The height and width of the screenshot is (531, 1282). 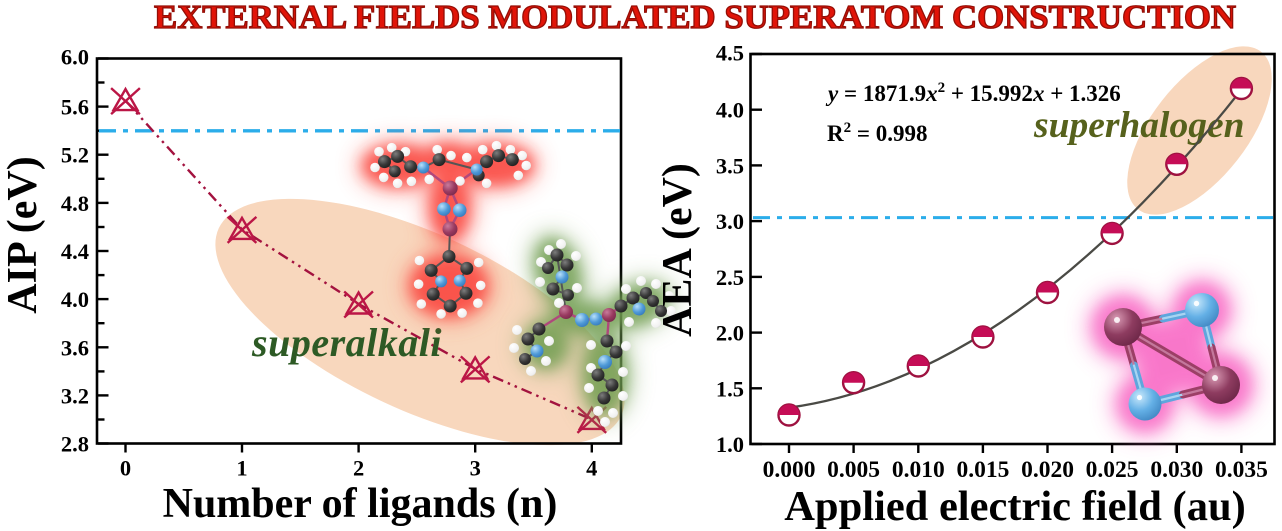 I want to click on svg-text: 3.2, so click(x=75, y=395).